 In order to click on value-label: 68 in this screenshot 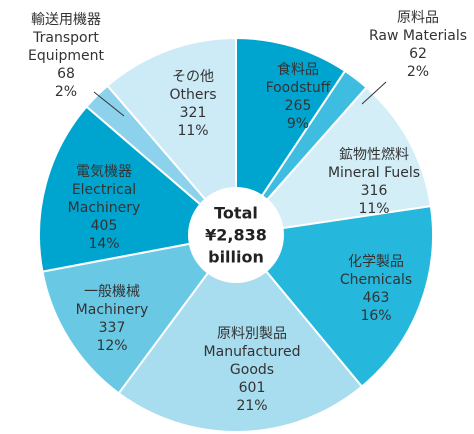, I will do `click(66, 74)`.